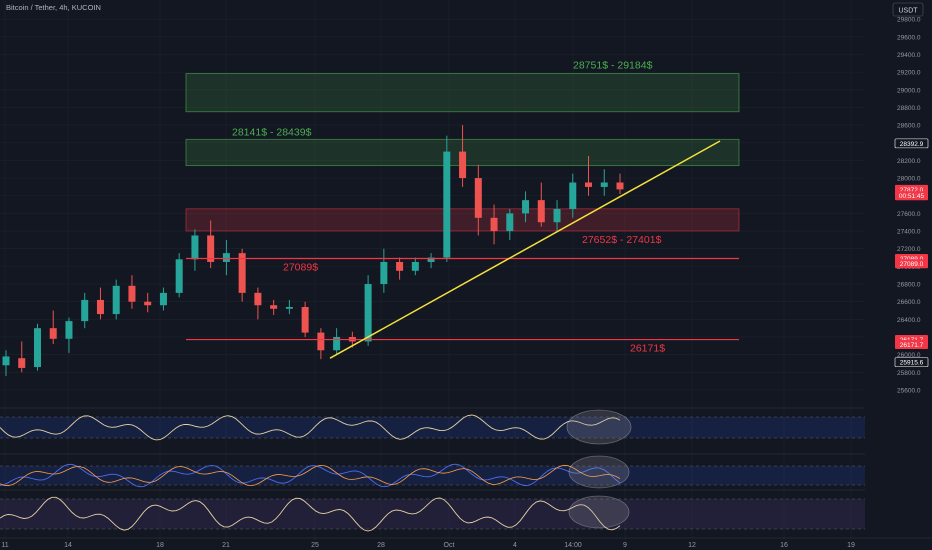 Image resolution: width=932 pixels, height=550 pixels. I want to click on time-tick: 11, so click(4, 545).